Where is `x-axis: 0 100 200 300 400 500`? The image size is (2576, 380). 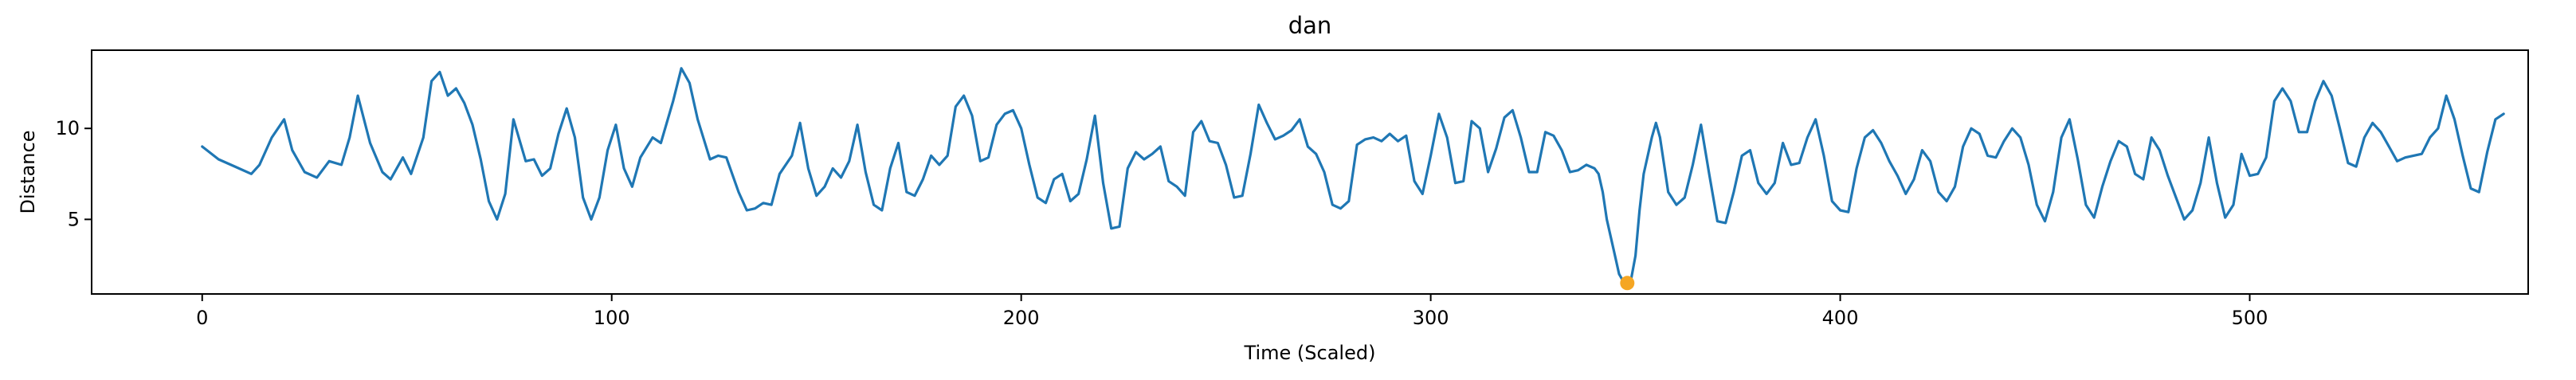 x-axis: 0 100 200 300 400 500 is located at coordinates (1232, 311).